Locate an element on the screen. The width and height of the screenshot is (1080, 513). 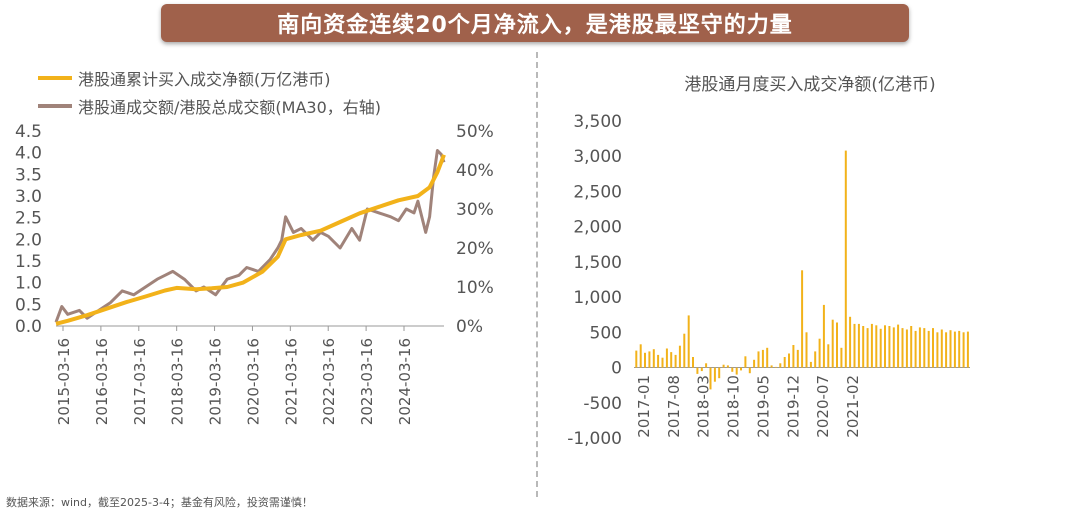
y-right-tick-label: 50% is located at coordinates (475, 132).